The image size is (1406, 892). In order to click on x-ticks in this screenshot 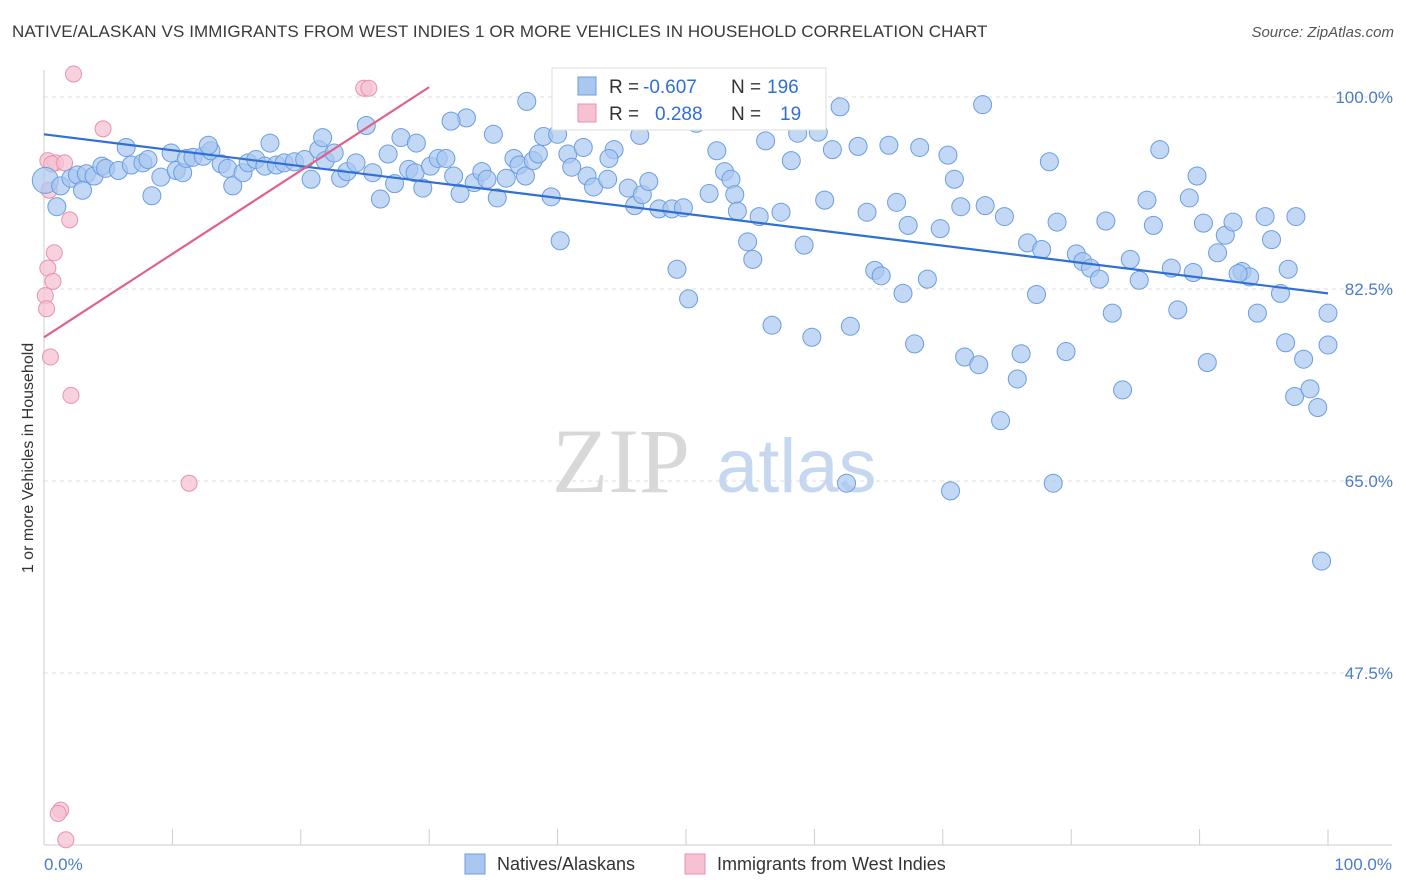, I will do `click(686, 837)`.